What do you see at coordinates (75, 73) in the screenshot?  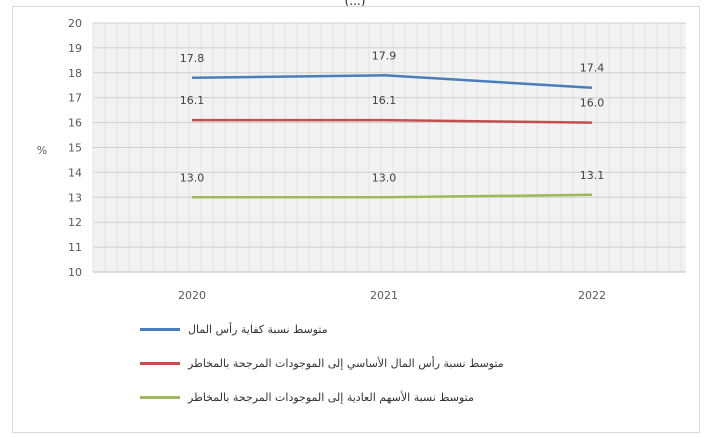 I see `y-tick-label: 18` at bounding box center [75, 73].